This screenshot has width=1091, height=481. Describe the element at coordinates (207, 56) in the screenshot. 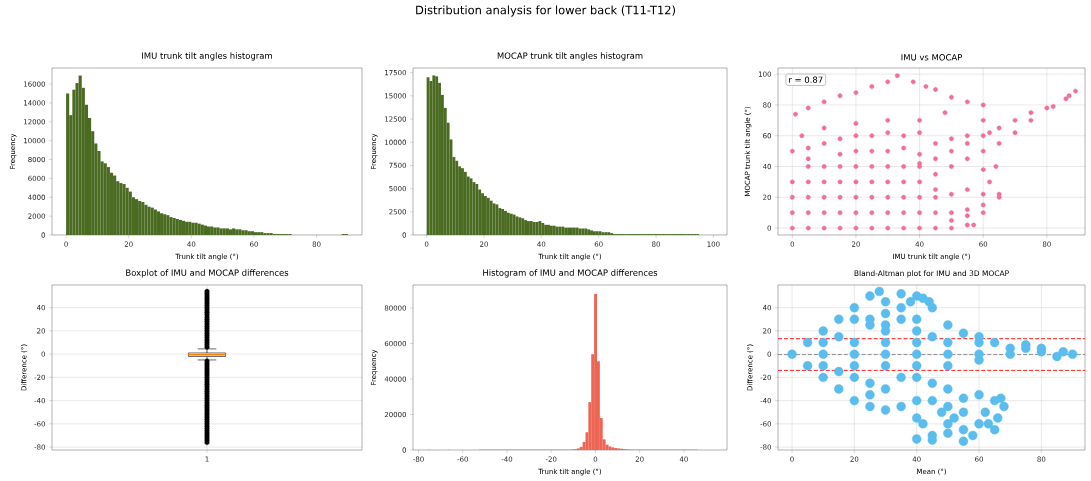

I see `chart-title: IMU trunk tilt angles histogram` at that location.